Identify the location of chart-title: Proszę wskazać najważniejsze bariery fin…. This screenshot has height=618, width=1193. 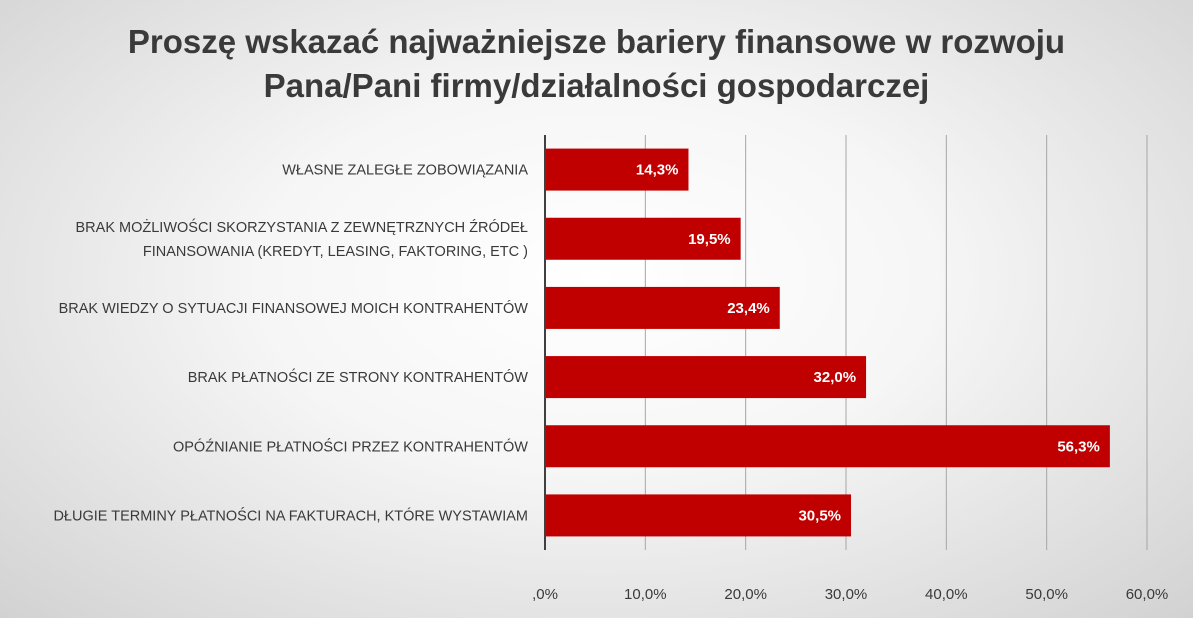
(596, 64).